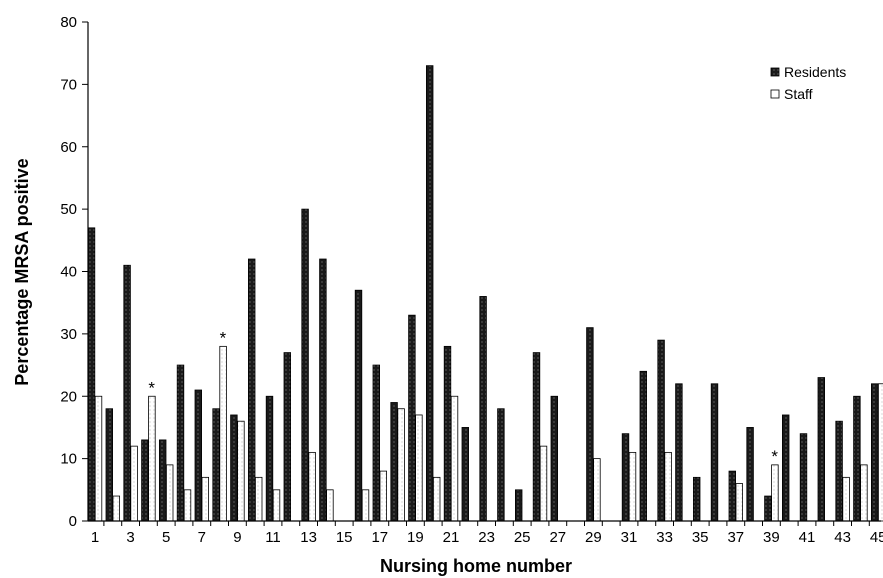 This screenshot has width=883, height=578. What do you see at coordinates (344, 537) in the screenshot?
I see `x-tick-label: 15` at bounding box center [344, 537].